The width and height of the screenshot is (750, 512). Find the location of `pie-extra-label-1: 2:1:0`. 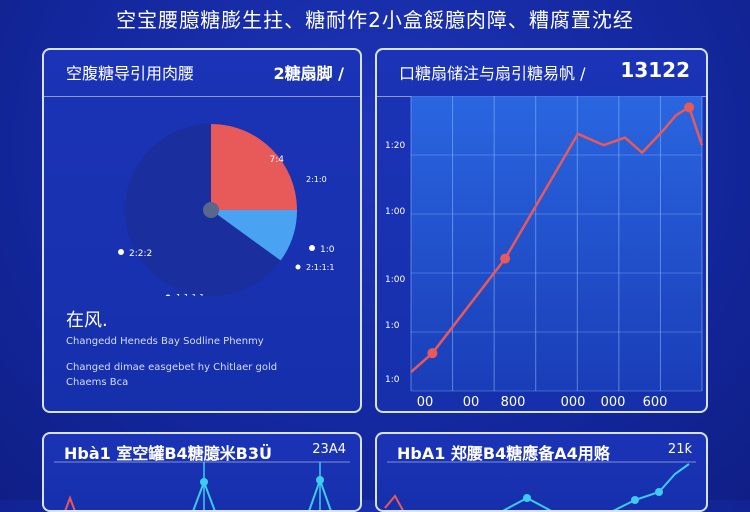

pie-extra-label-1: 2:1:0 is located at coordinates (316, 179).